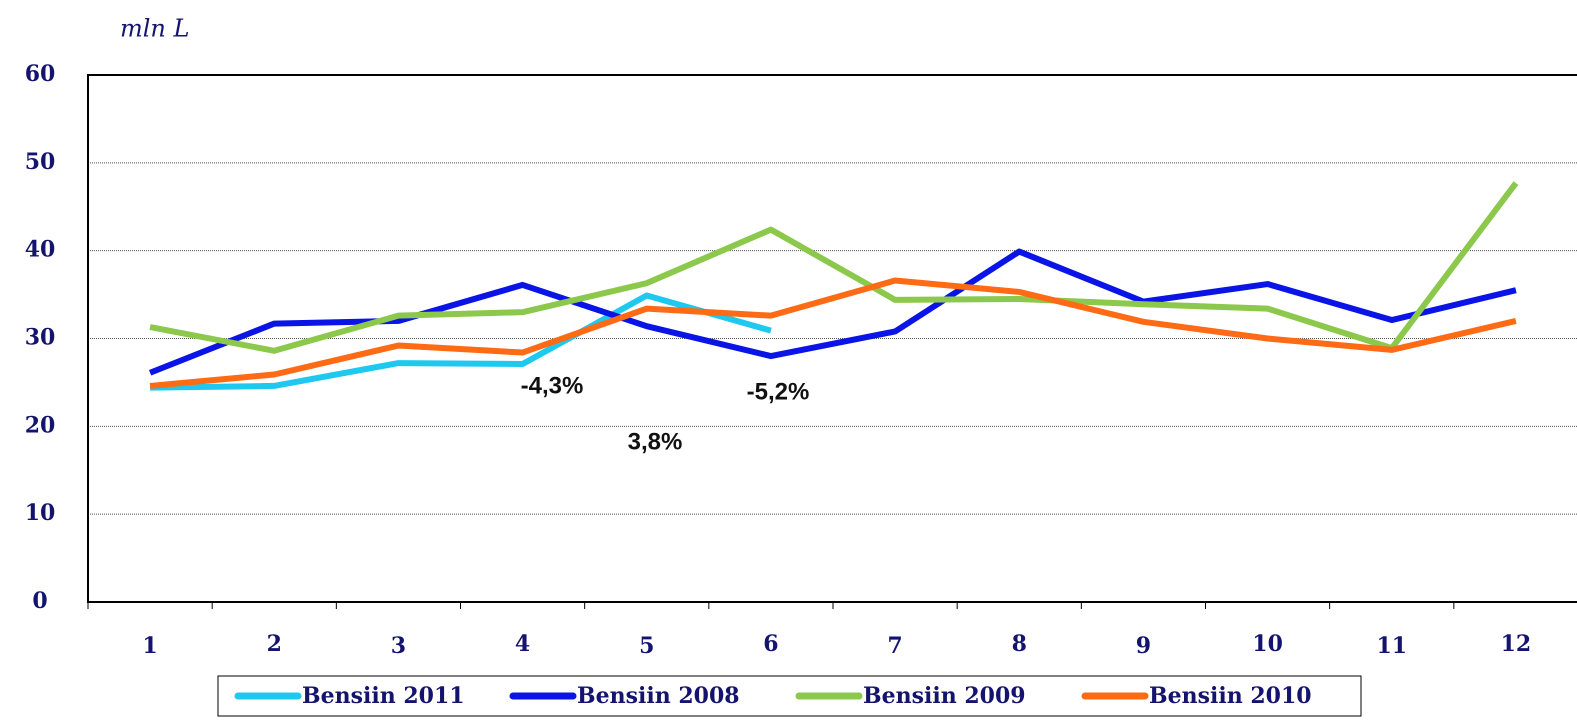 The width and height of the screenshot is (1577, 721). I want to click on x-tick-label: 4, so click(522, 644).